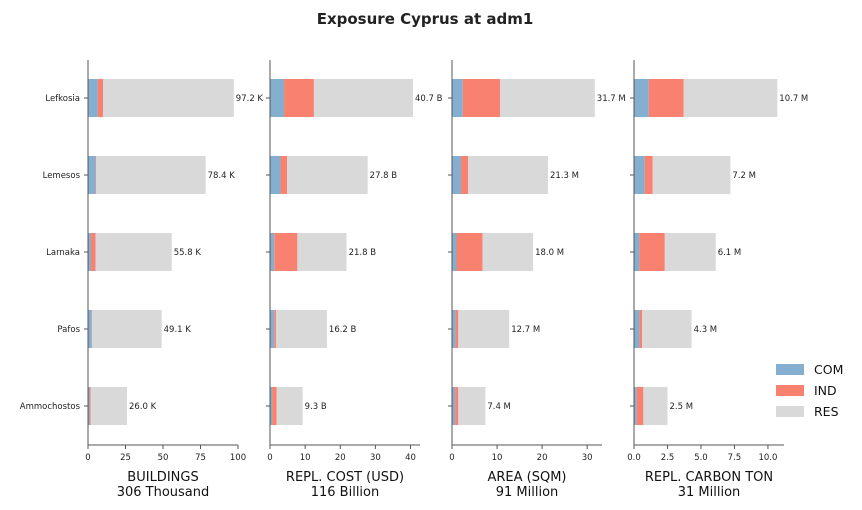 The height and width of the screenshot is (510, 862). I want to click on legend-label-com: COM, so click(828, 369).